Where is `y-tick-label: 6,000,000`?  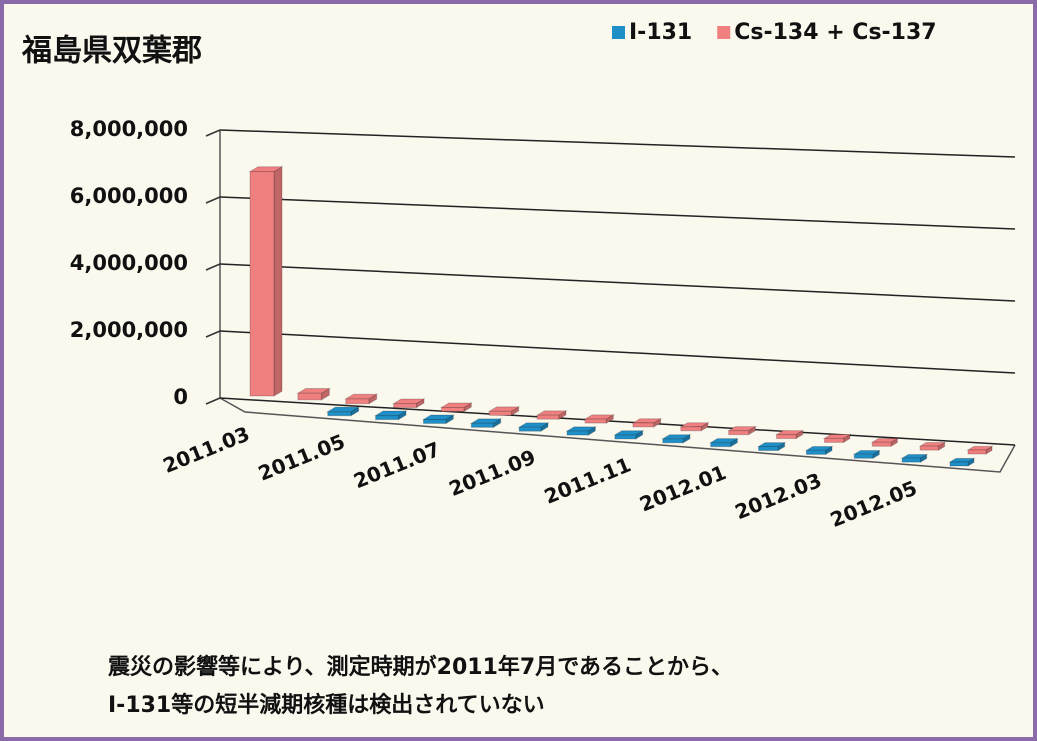 y-tick-label: 6,000,000 is located at coordinates (129, 196).